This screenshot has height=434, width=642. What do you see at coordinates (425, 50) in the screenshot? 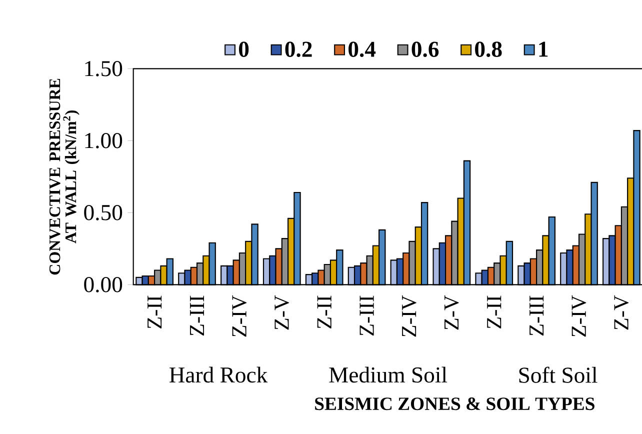
I see `legend-label: 0.6` at bounding box center [425, 50].